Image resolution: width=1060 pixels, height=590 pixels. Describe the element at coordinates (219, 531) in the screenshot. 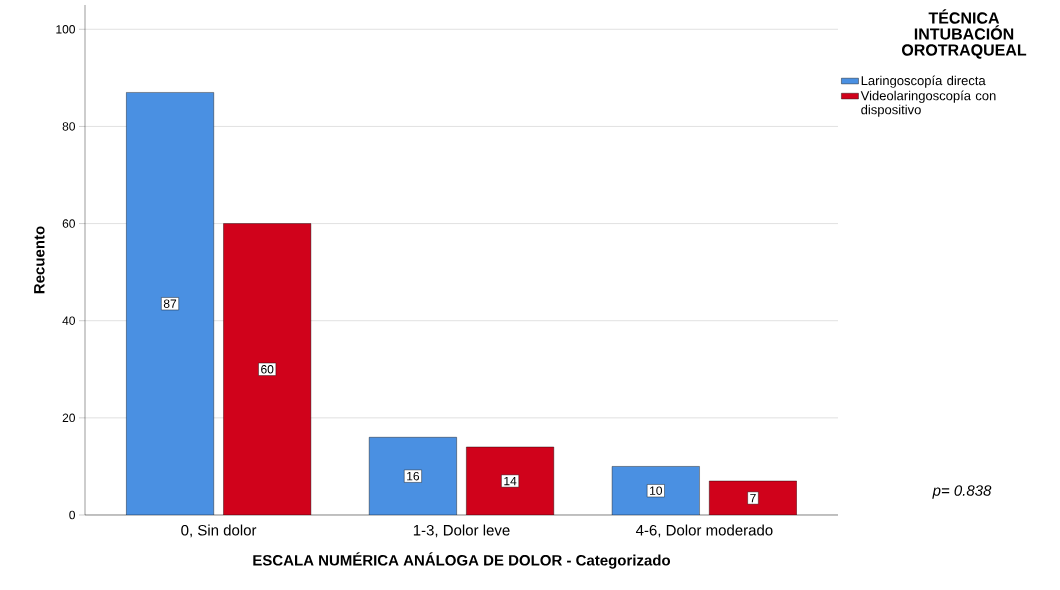

I see `x-tick-label: 0, Sin dolor` at that location.